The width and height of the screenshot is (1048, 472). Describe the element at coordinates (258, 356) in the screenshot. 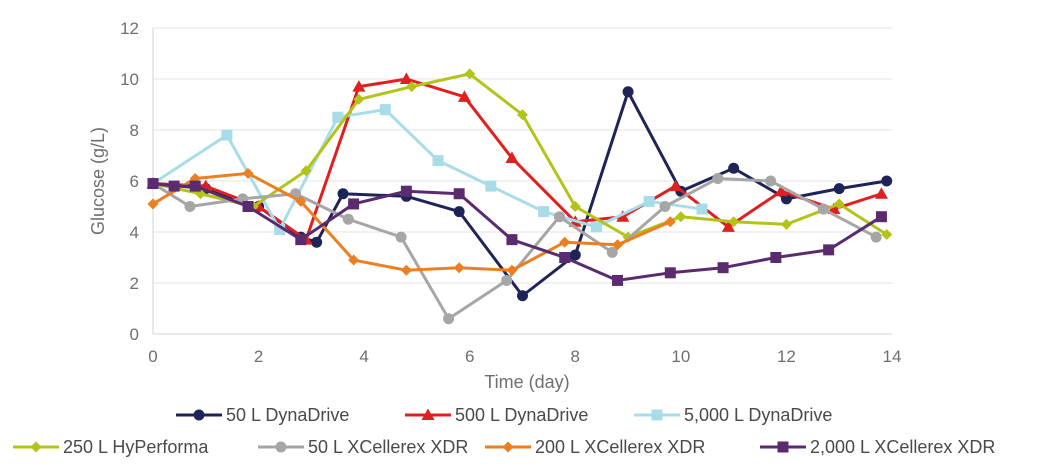

I see `x-tick-label: 2` at that location.